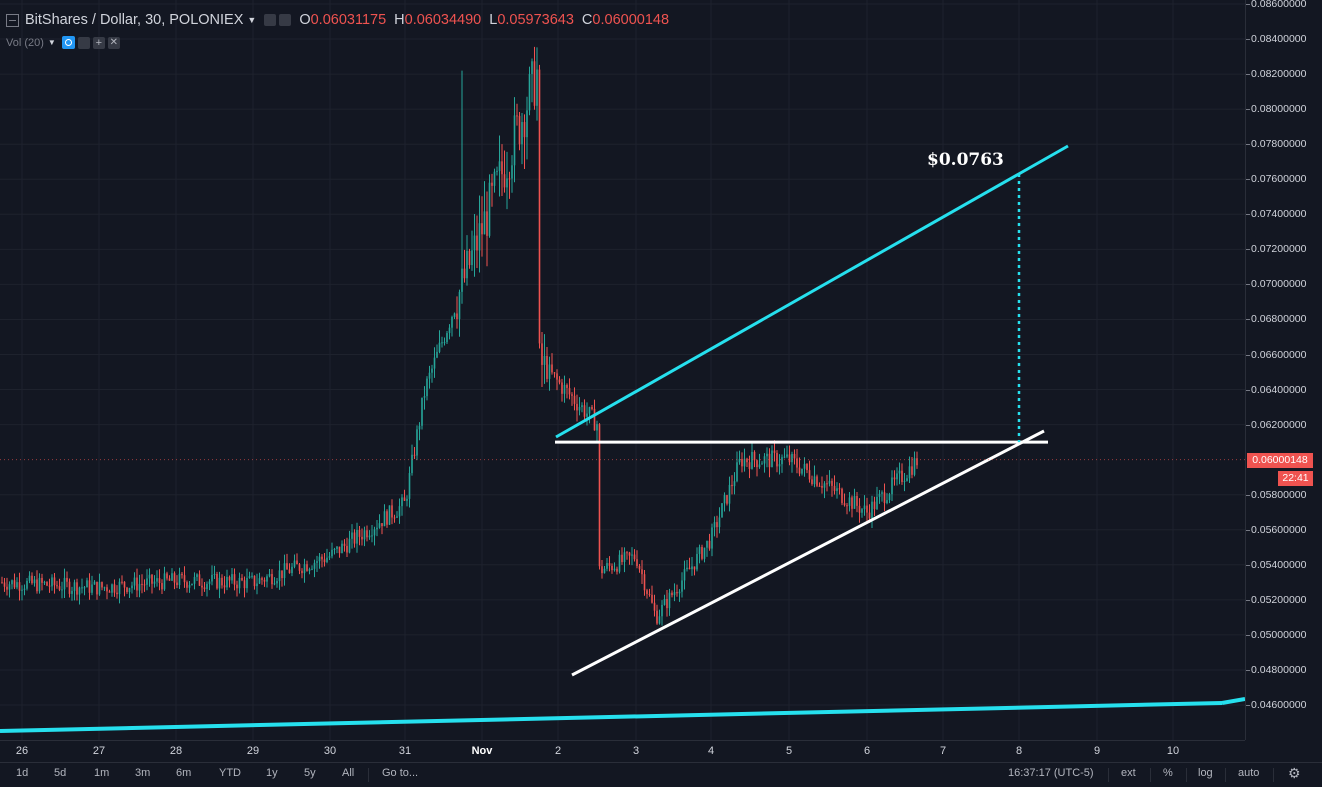 This screenshot has width=1322, height=787. I want to click on volume-label: Vol (20), so click(25, 42).